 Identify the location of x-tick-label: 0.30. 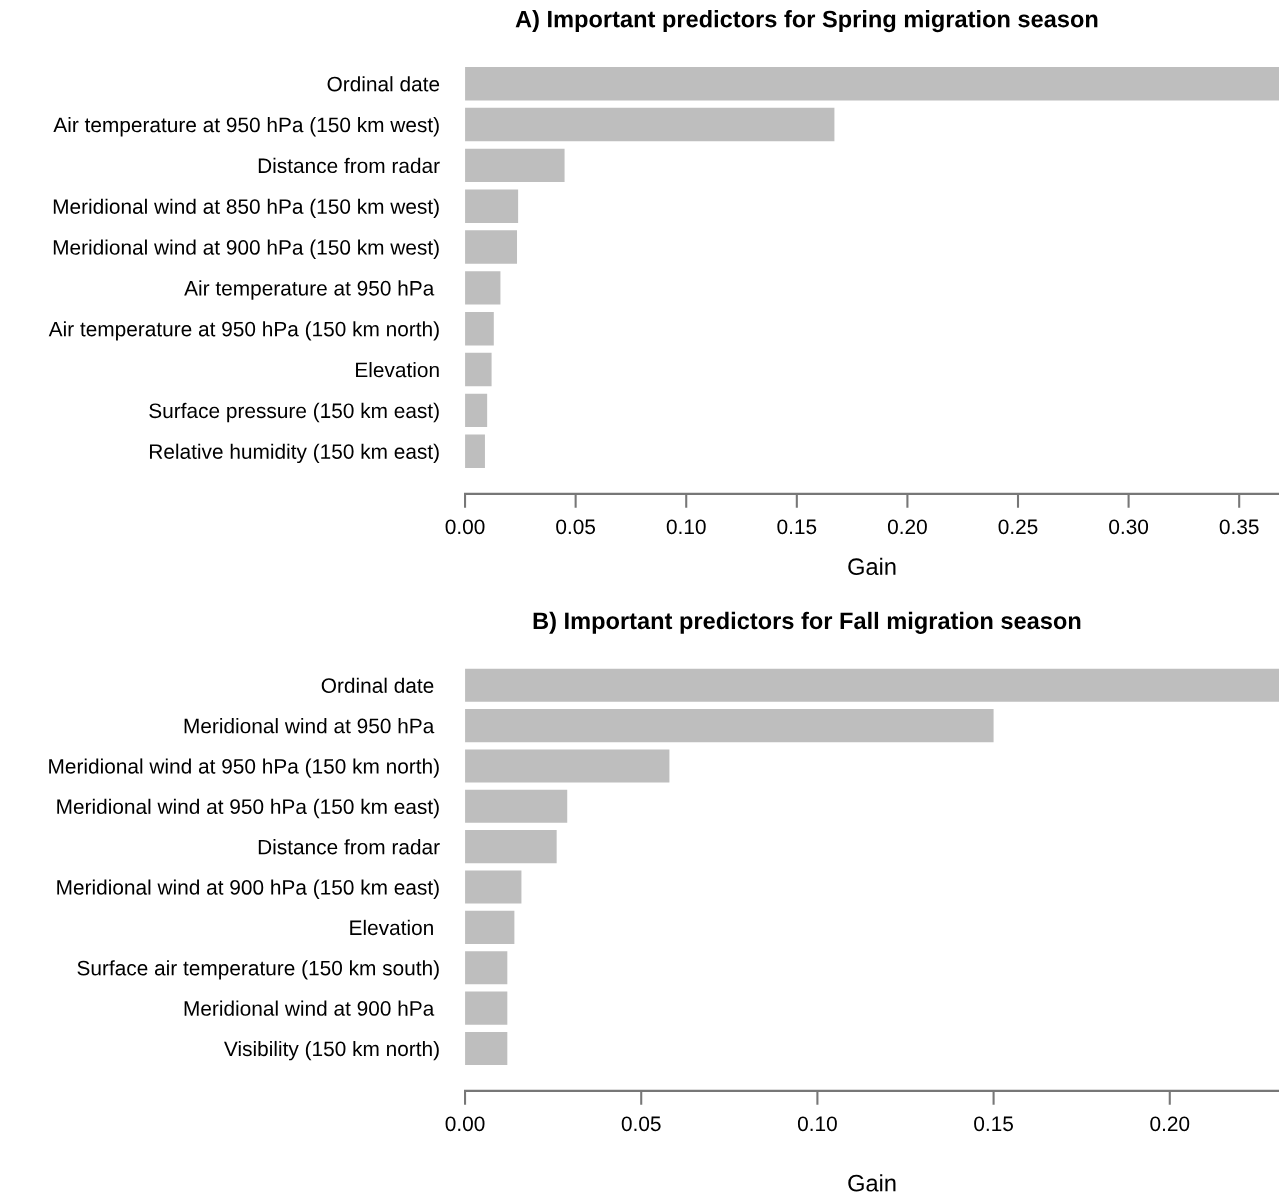
(1129, 527).